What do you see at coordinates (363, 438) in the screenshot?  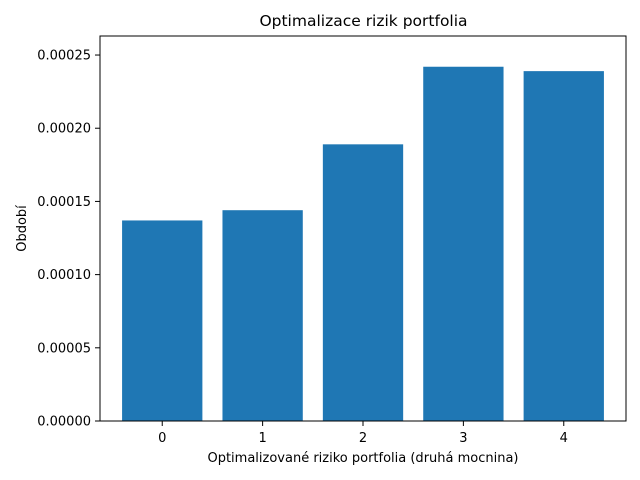 I see `x-tick-label-2: 2` at bounding box center [363, 438].